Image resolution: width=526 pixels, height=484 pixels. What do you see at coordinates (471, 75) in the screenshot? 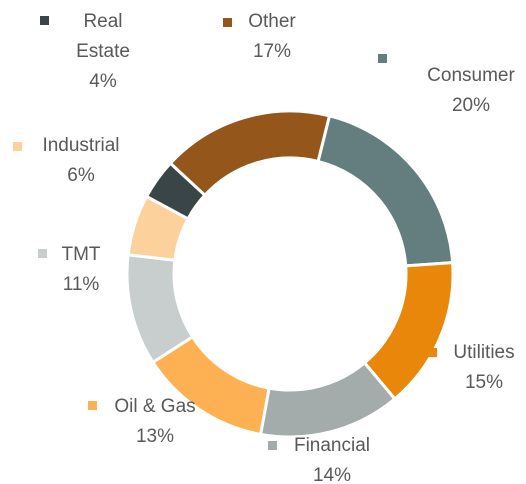
I see `category-label: Consumer` at bounding box center [471, 75].